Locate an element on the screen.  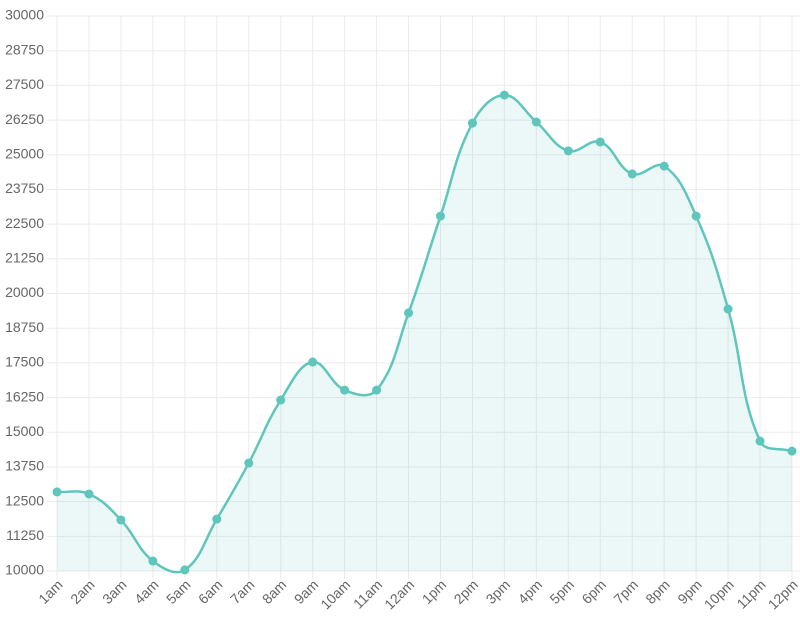
y-tick-label: 10000 is located at coordinates (24, 570).